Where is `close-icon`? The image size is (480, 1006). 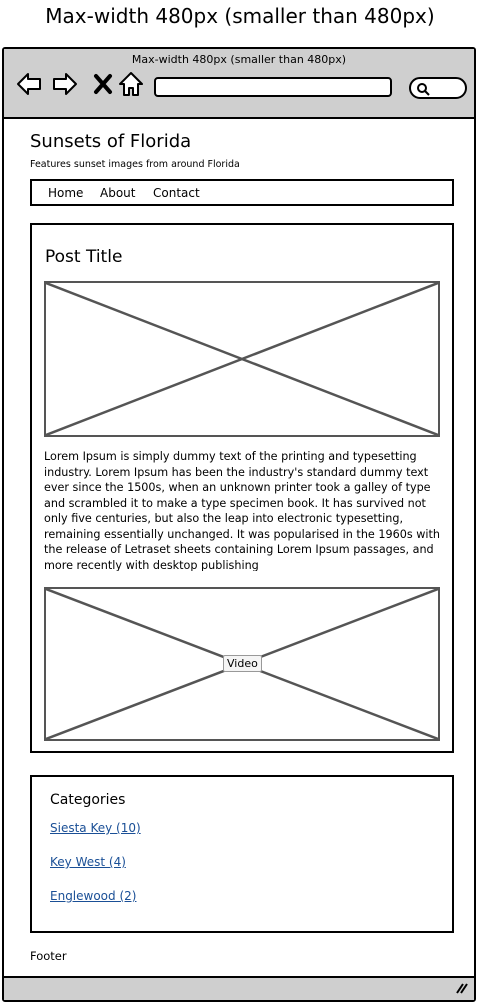 close-icon is located at coordinates (105, 84).